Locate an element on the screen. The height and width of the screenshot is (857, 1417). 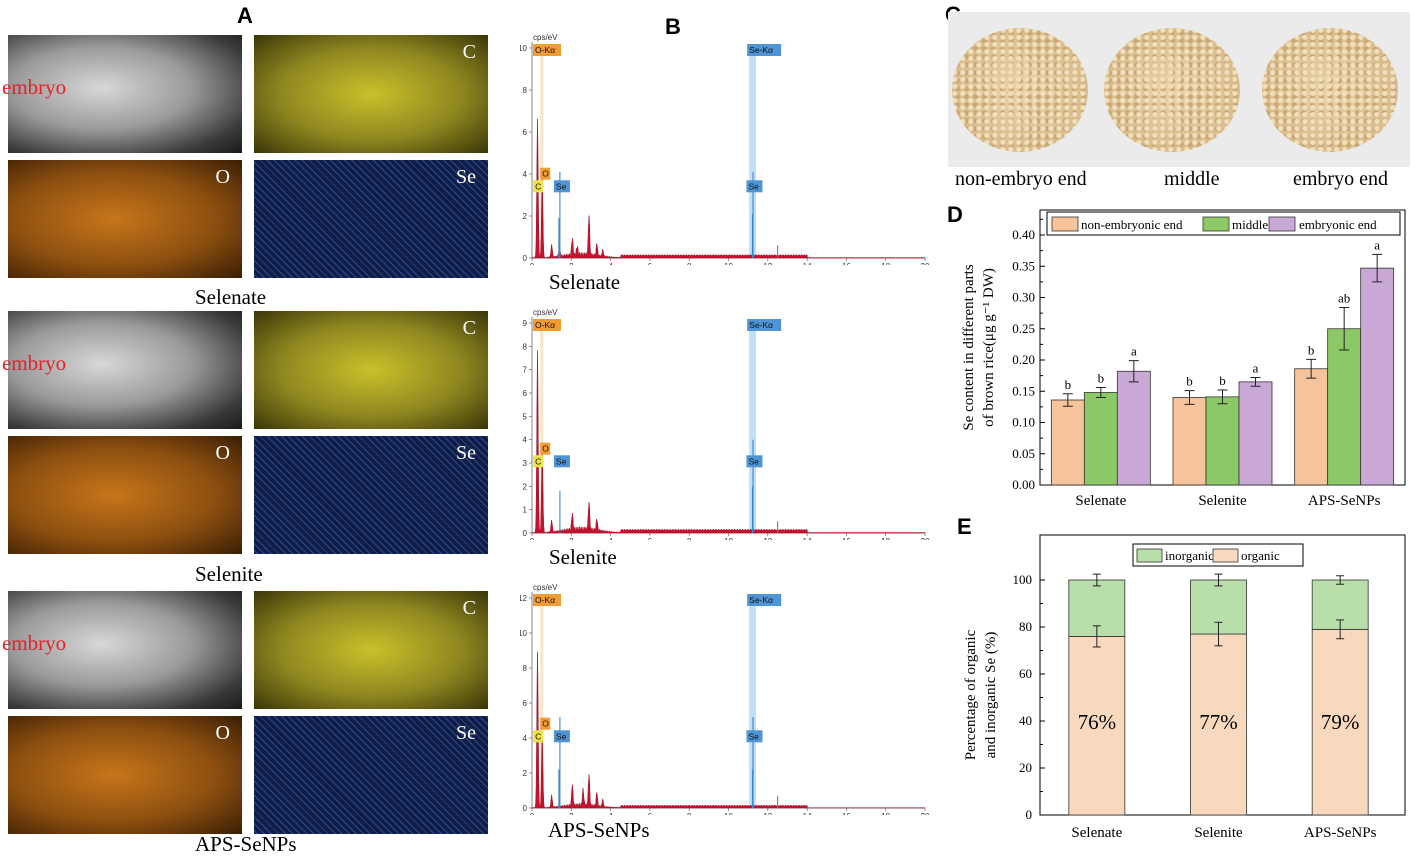
y-tick-label: 6 is located at coordinates (525, 393).